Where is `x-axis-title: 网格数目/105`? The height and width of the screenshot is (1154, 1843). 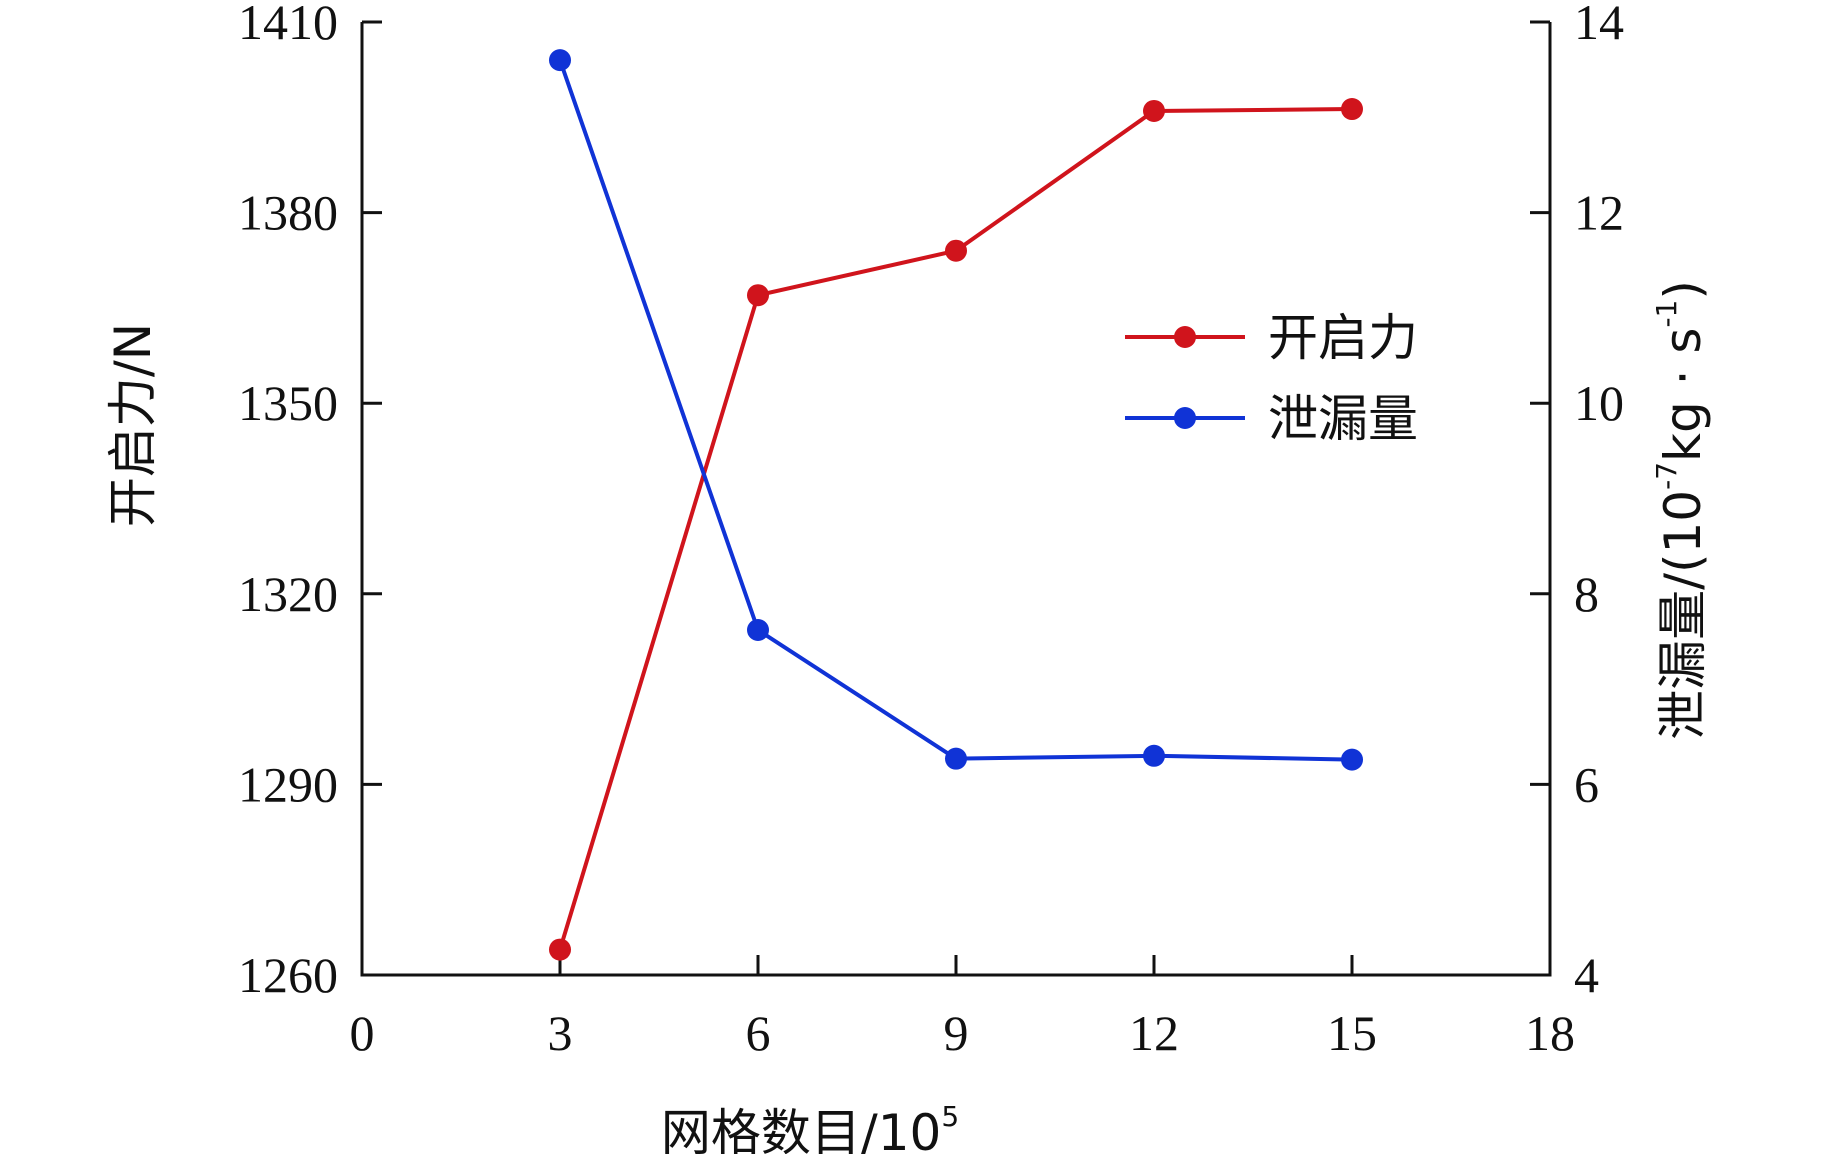
x-axis-title: 网格数目/105 is located at coordinates (810, 1127).